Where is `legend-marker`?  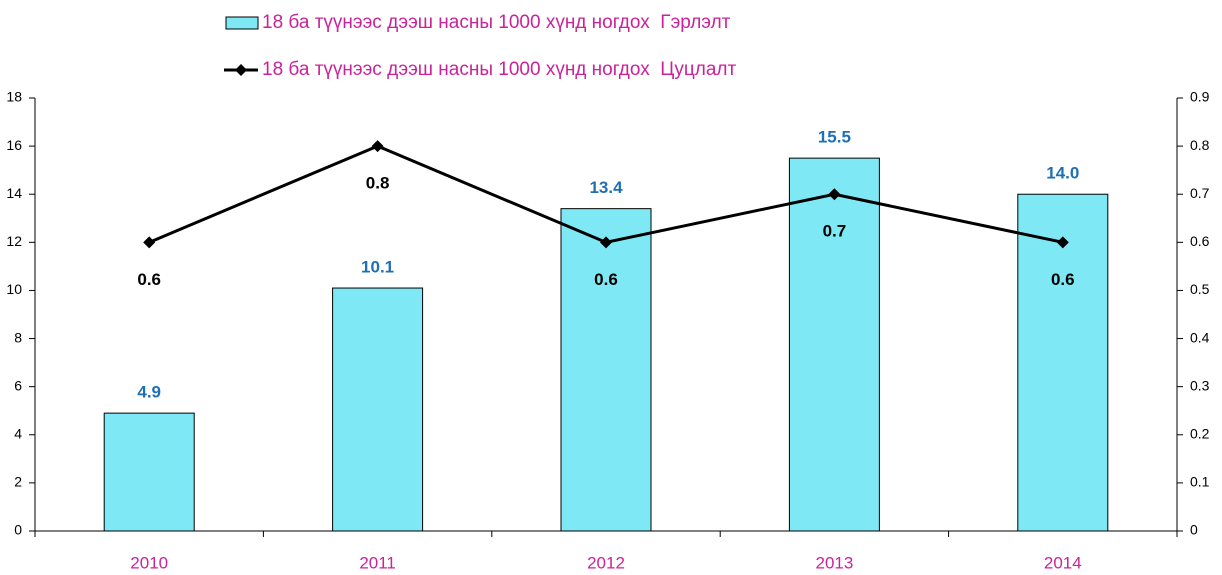 legend-marker is located at coordinates (241, 70).